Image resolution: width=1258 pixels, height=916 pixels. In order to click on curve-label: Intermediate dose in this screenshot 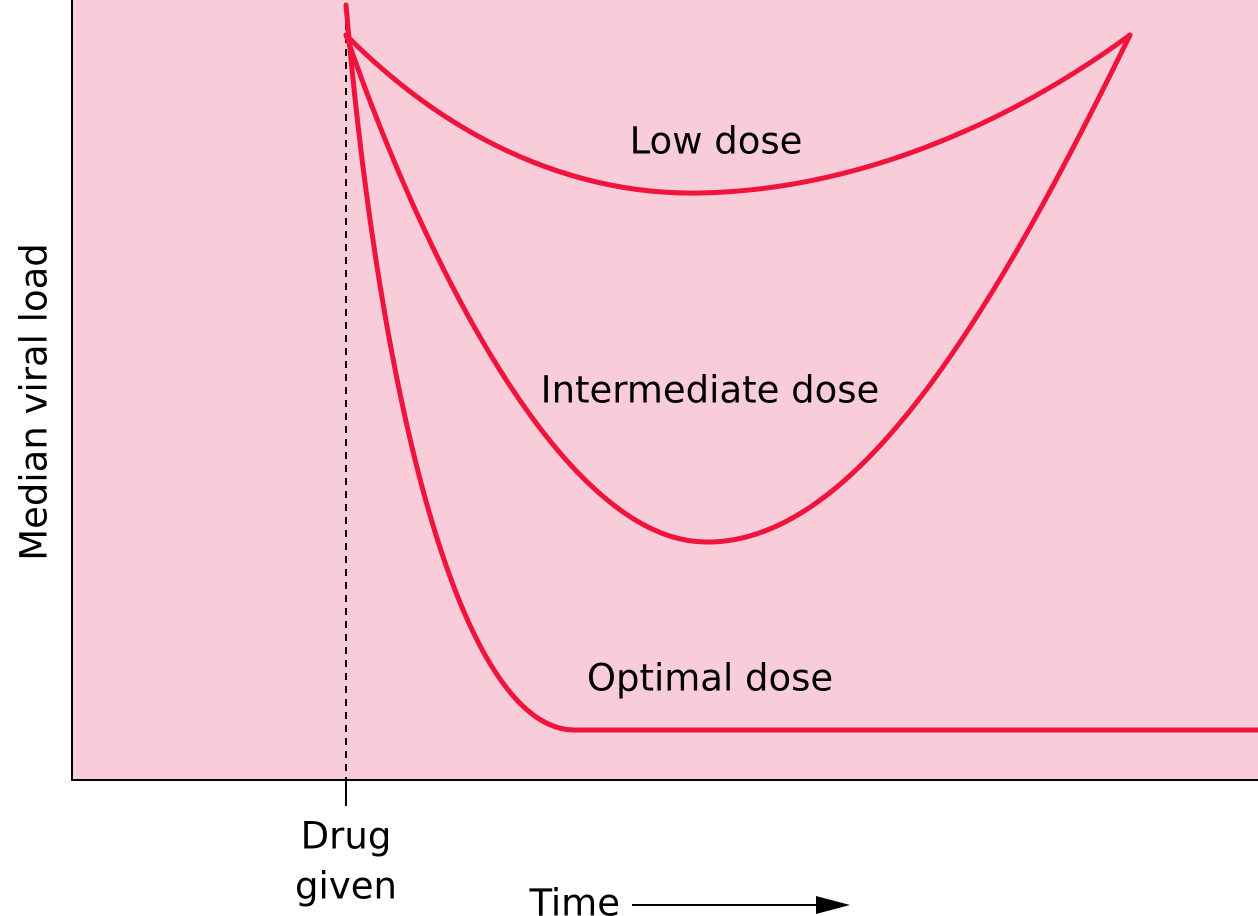, I will do `click(710, 390)`.